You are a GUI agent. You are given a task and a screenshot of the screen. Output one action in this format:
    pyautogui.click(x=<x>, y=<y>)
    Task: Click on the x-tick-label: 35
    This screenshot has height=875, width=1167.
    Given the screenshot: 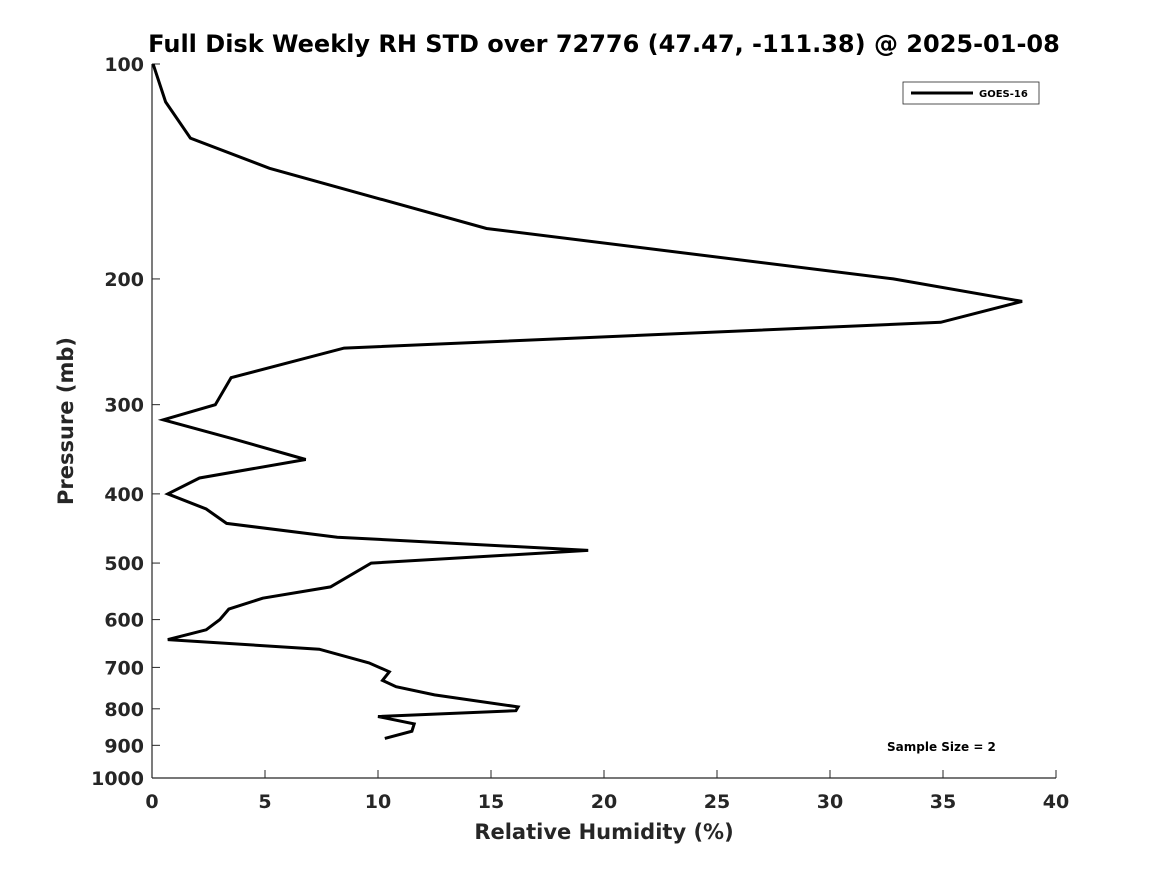 What is the action you would take?
    pyautogui.click(x=943, y=802)
    